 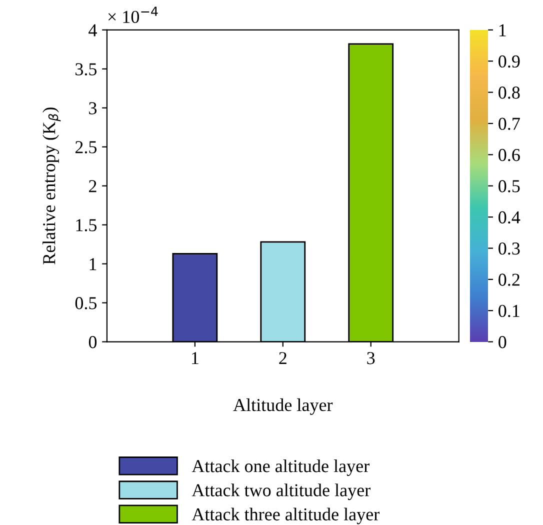 What do you see at coordinates (195, 358) in the screenshot?
I see `x-tick-label: 1` at bounding box center [195, 358].